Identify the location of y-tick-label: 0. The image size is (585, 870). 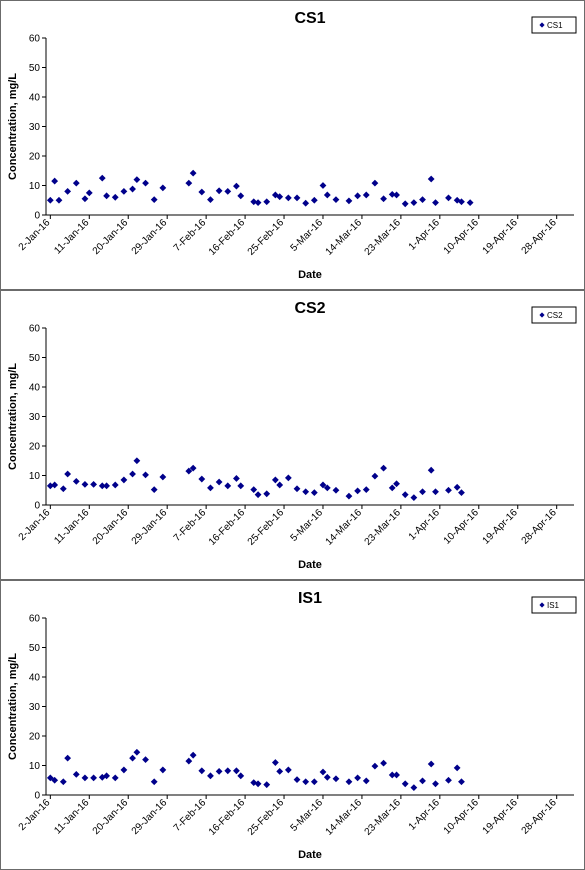
(37, 796).